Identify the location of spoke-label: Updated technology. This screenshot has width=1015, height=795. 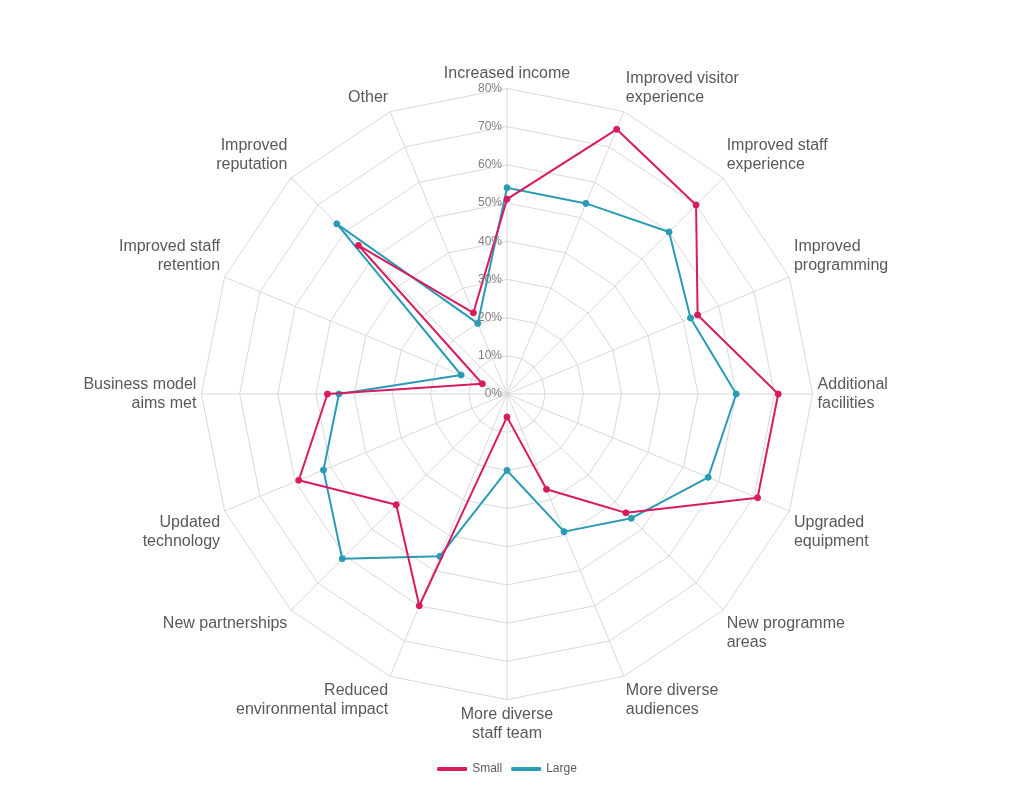
(181, 531).